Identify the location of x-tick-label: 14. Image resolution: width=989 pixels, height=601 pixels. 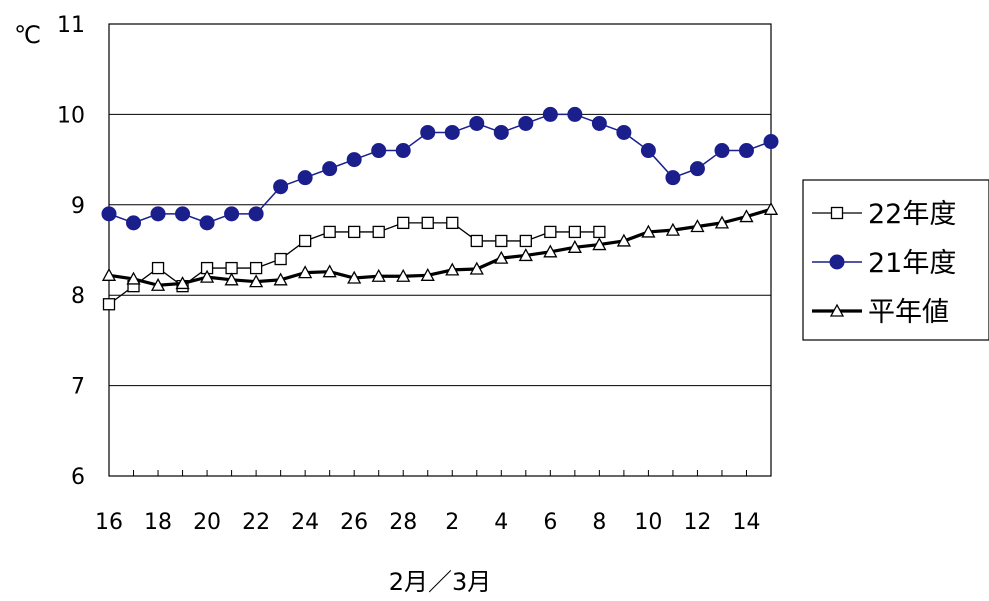
(746, 522).